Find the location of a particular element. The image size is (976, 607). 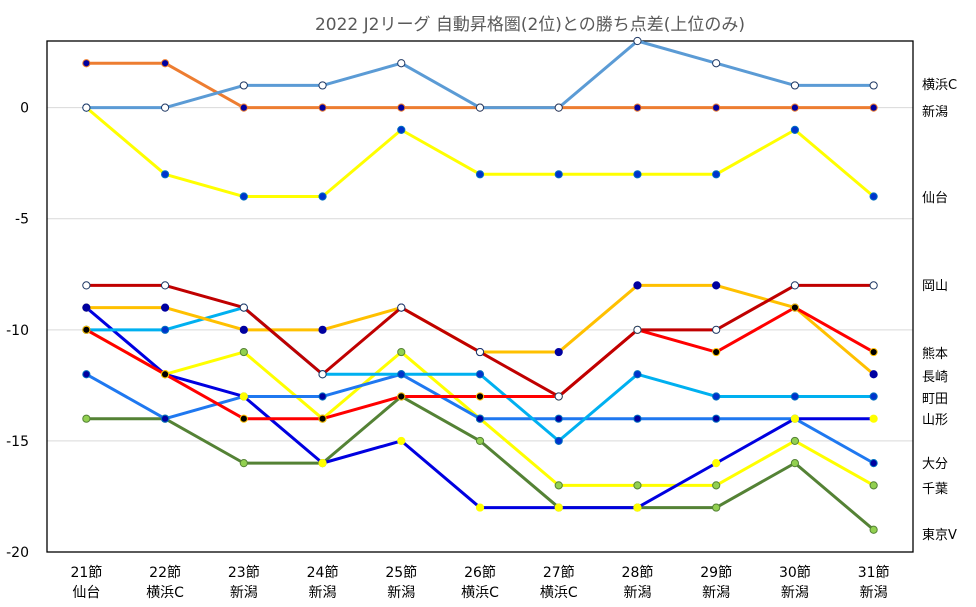

chart-title: 2022 J2リーグ 自動昇格圏(2位)との勝ち点差(上位のみ) is located at coordinates (530, 25).